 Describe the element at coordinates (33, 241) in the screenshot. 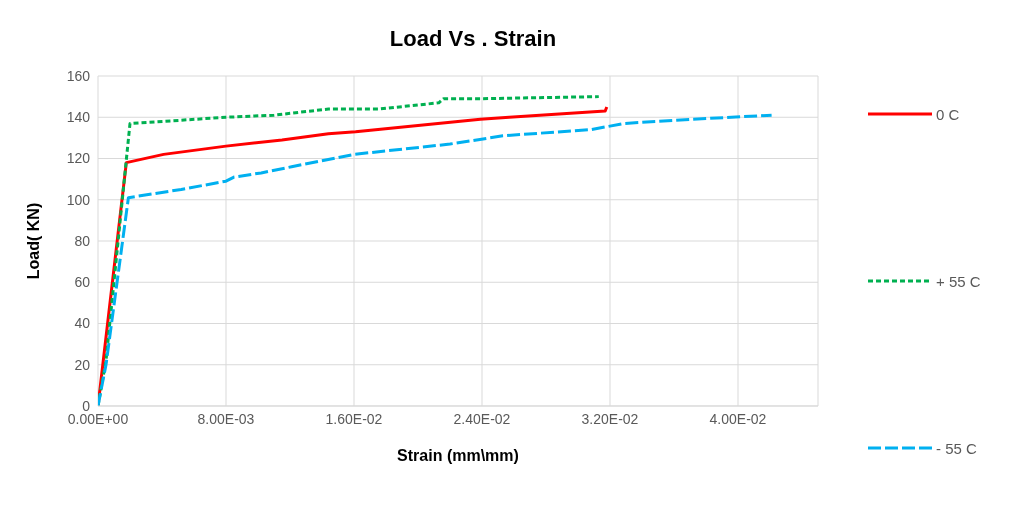

I see `y-axis-title: Load( KN)` at that location.